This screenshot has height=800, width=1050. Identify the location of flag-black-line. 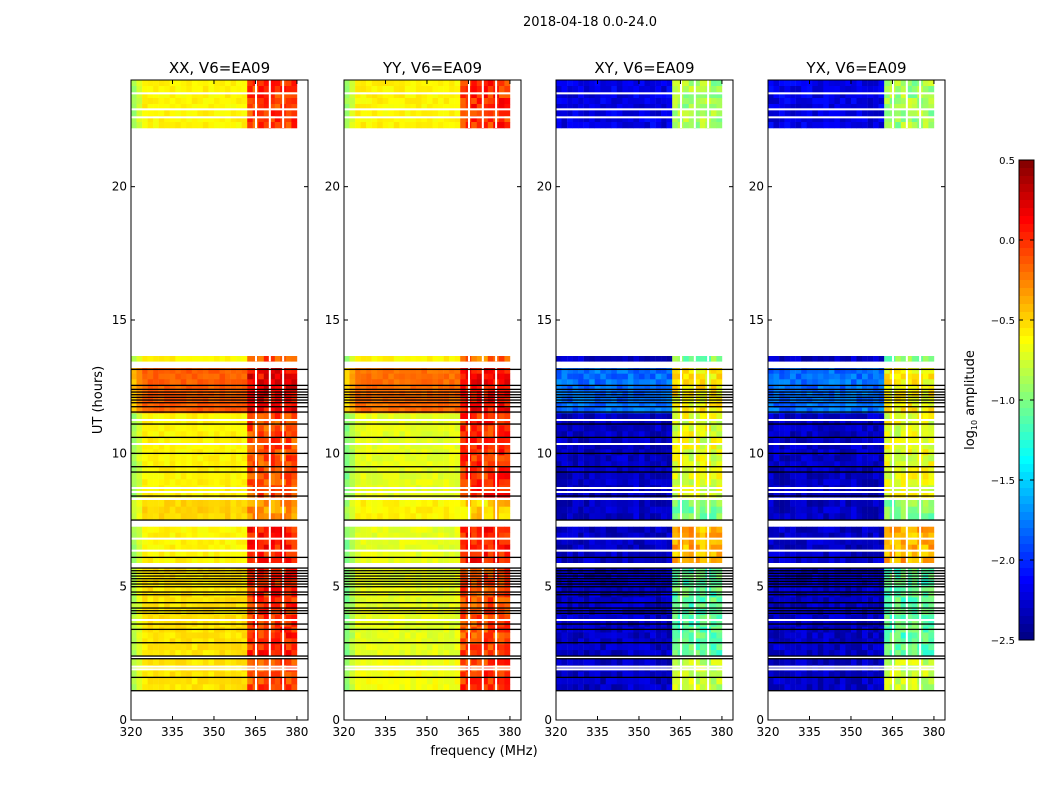
(432, 392).